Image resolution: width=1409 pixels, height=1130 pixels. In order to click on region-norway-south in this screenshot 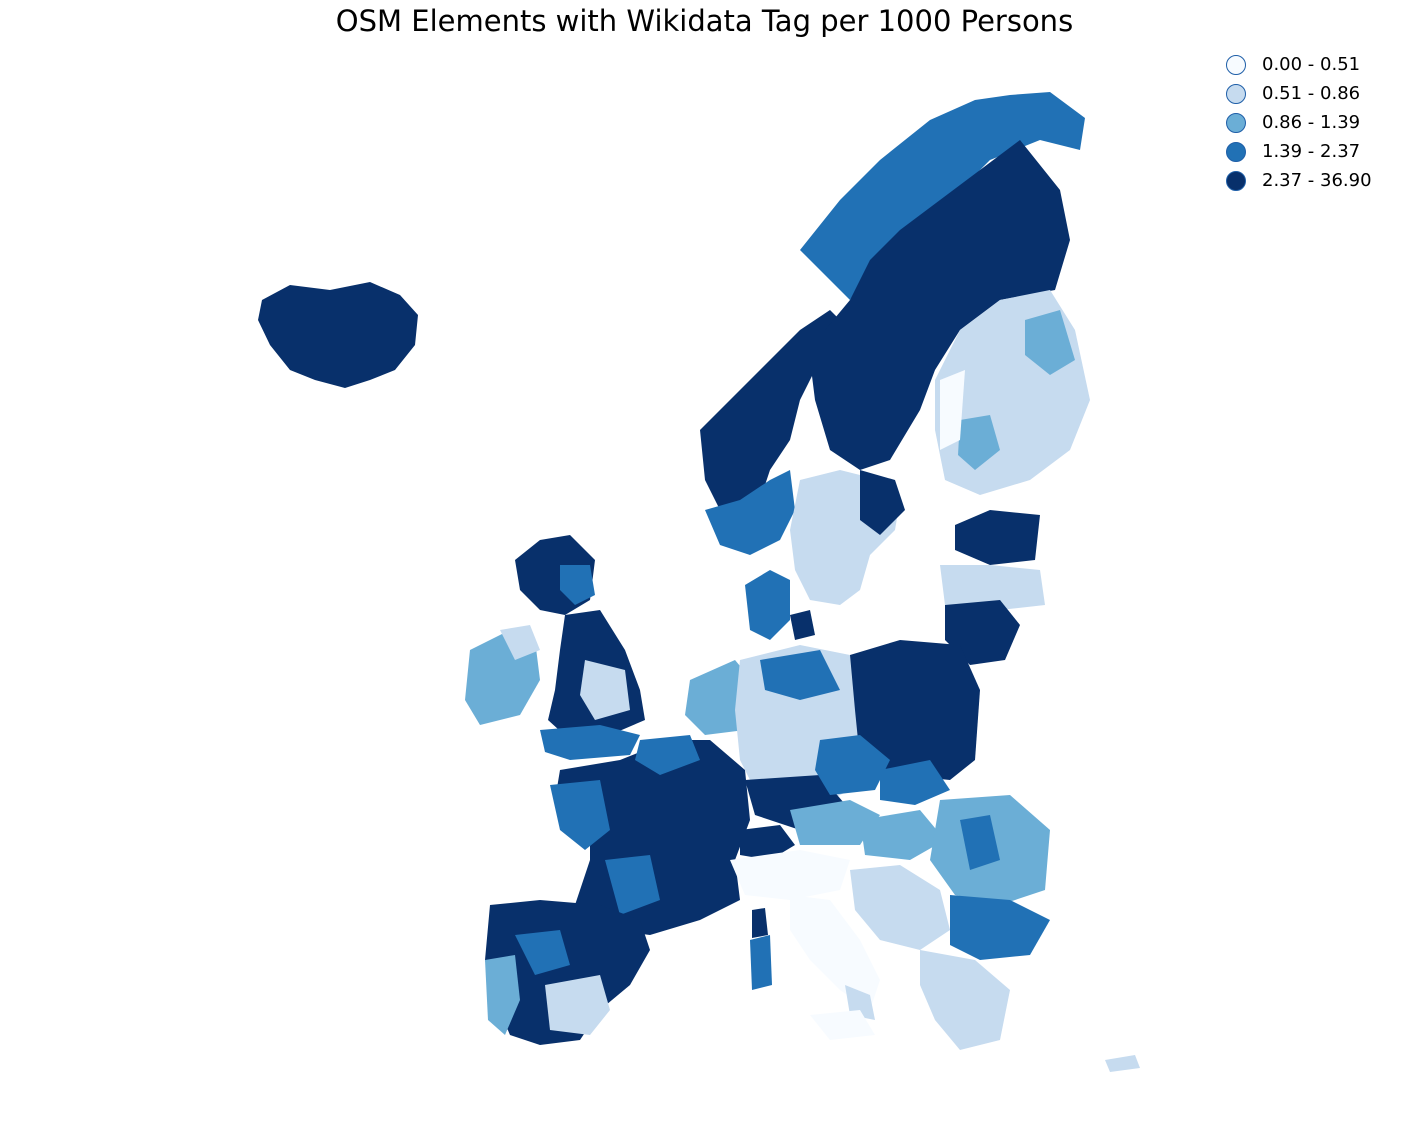, I will do `click(750, 512)`.